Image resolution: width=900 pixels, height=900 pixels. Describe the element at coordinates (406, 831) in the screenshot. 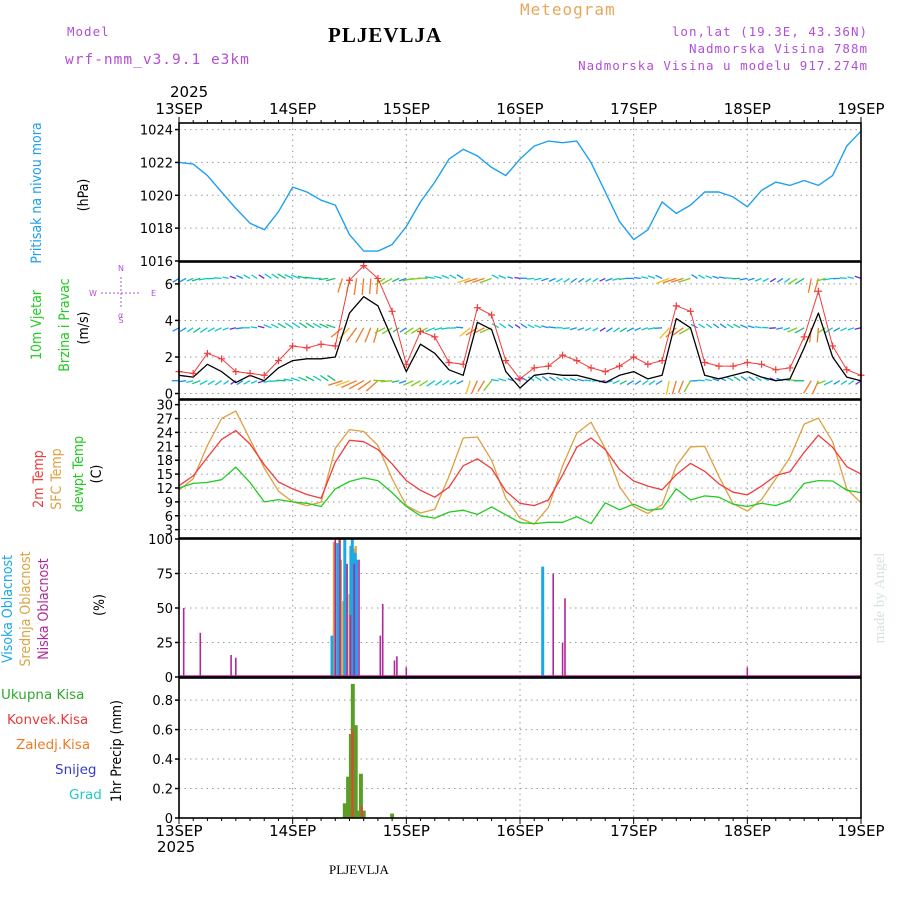

I see `bottom-date-label: 15SEP` at that location.